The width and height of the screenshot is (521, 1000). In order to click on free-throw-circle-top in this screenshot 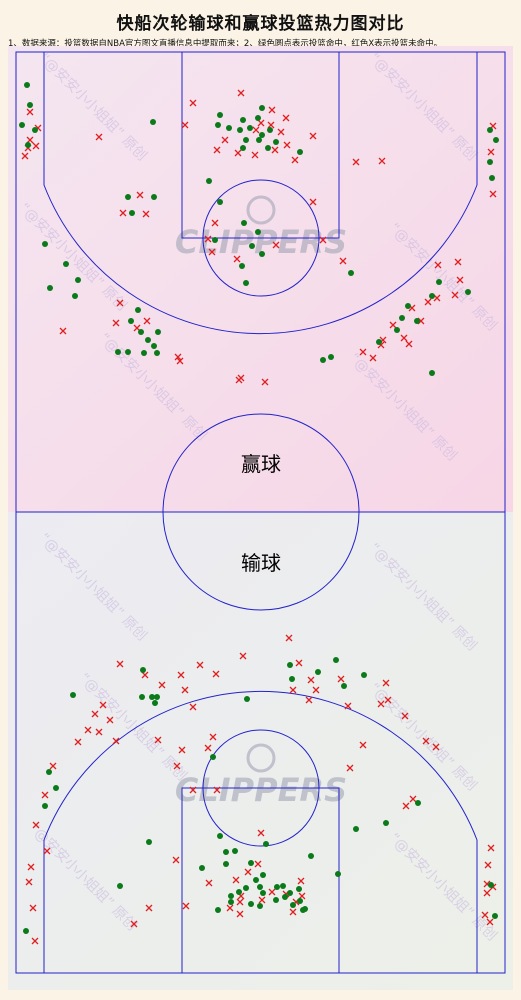, I will do `click(261, 238)`.